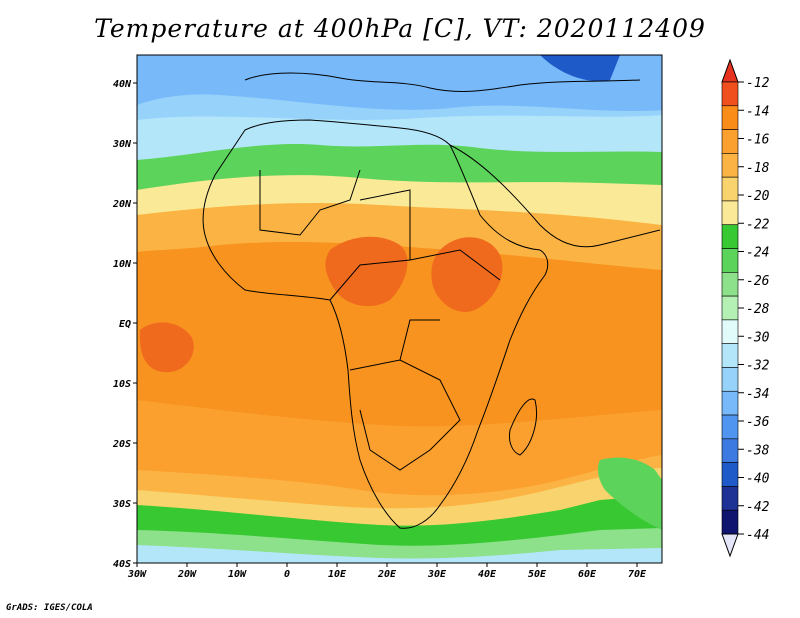 Image resolution: width=800 pixels, height=618 pixels. Describe the element at coordinates (758, 479) in the screenshot. I see `colorbar-label: -40` at that location.